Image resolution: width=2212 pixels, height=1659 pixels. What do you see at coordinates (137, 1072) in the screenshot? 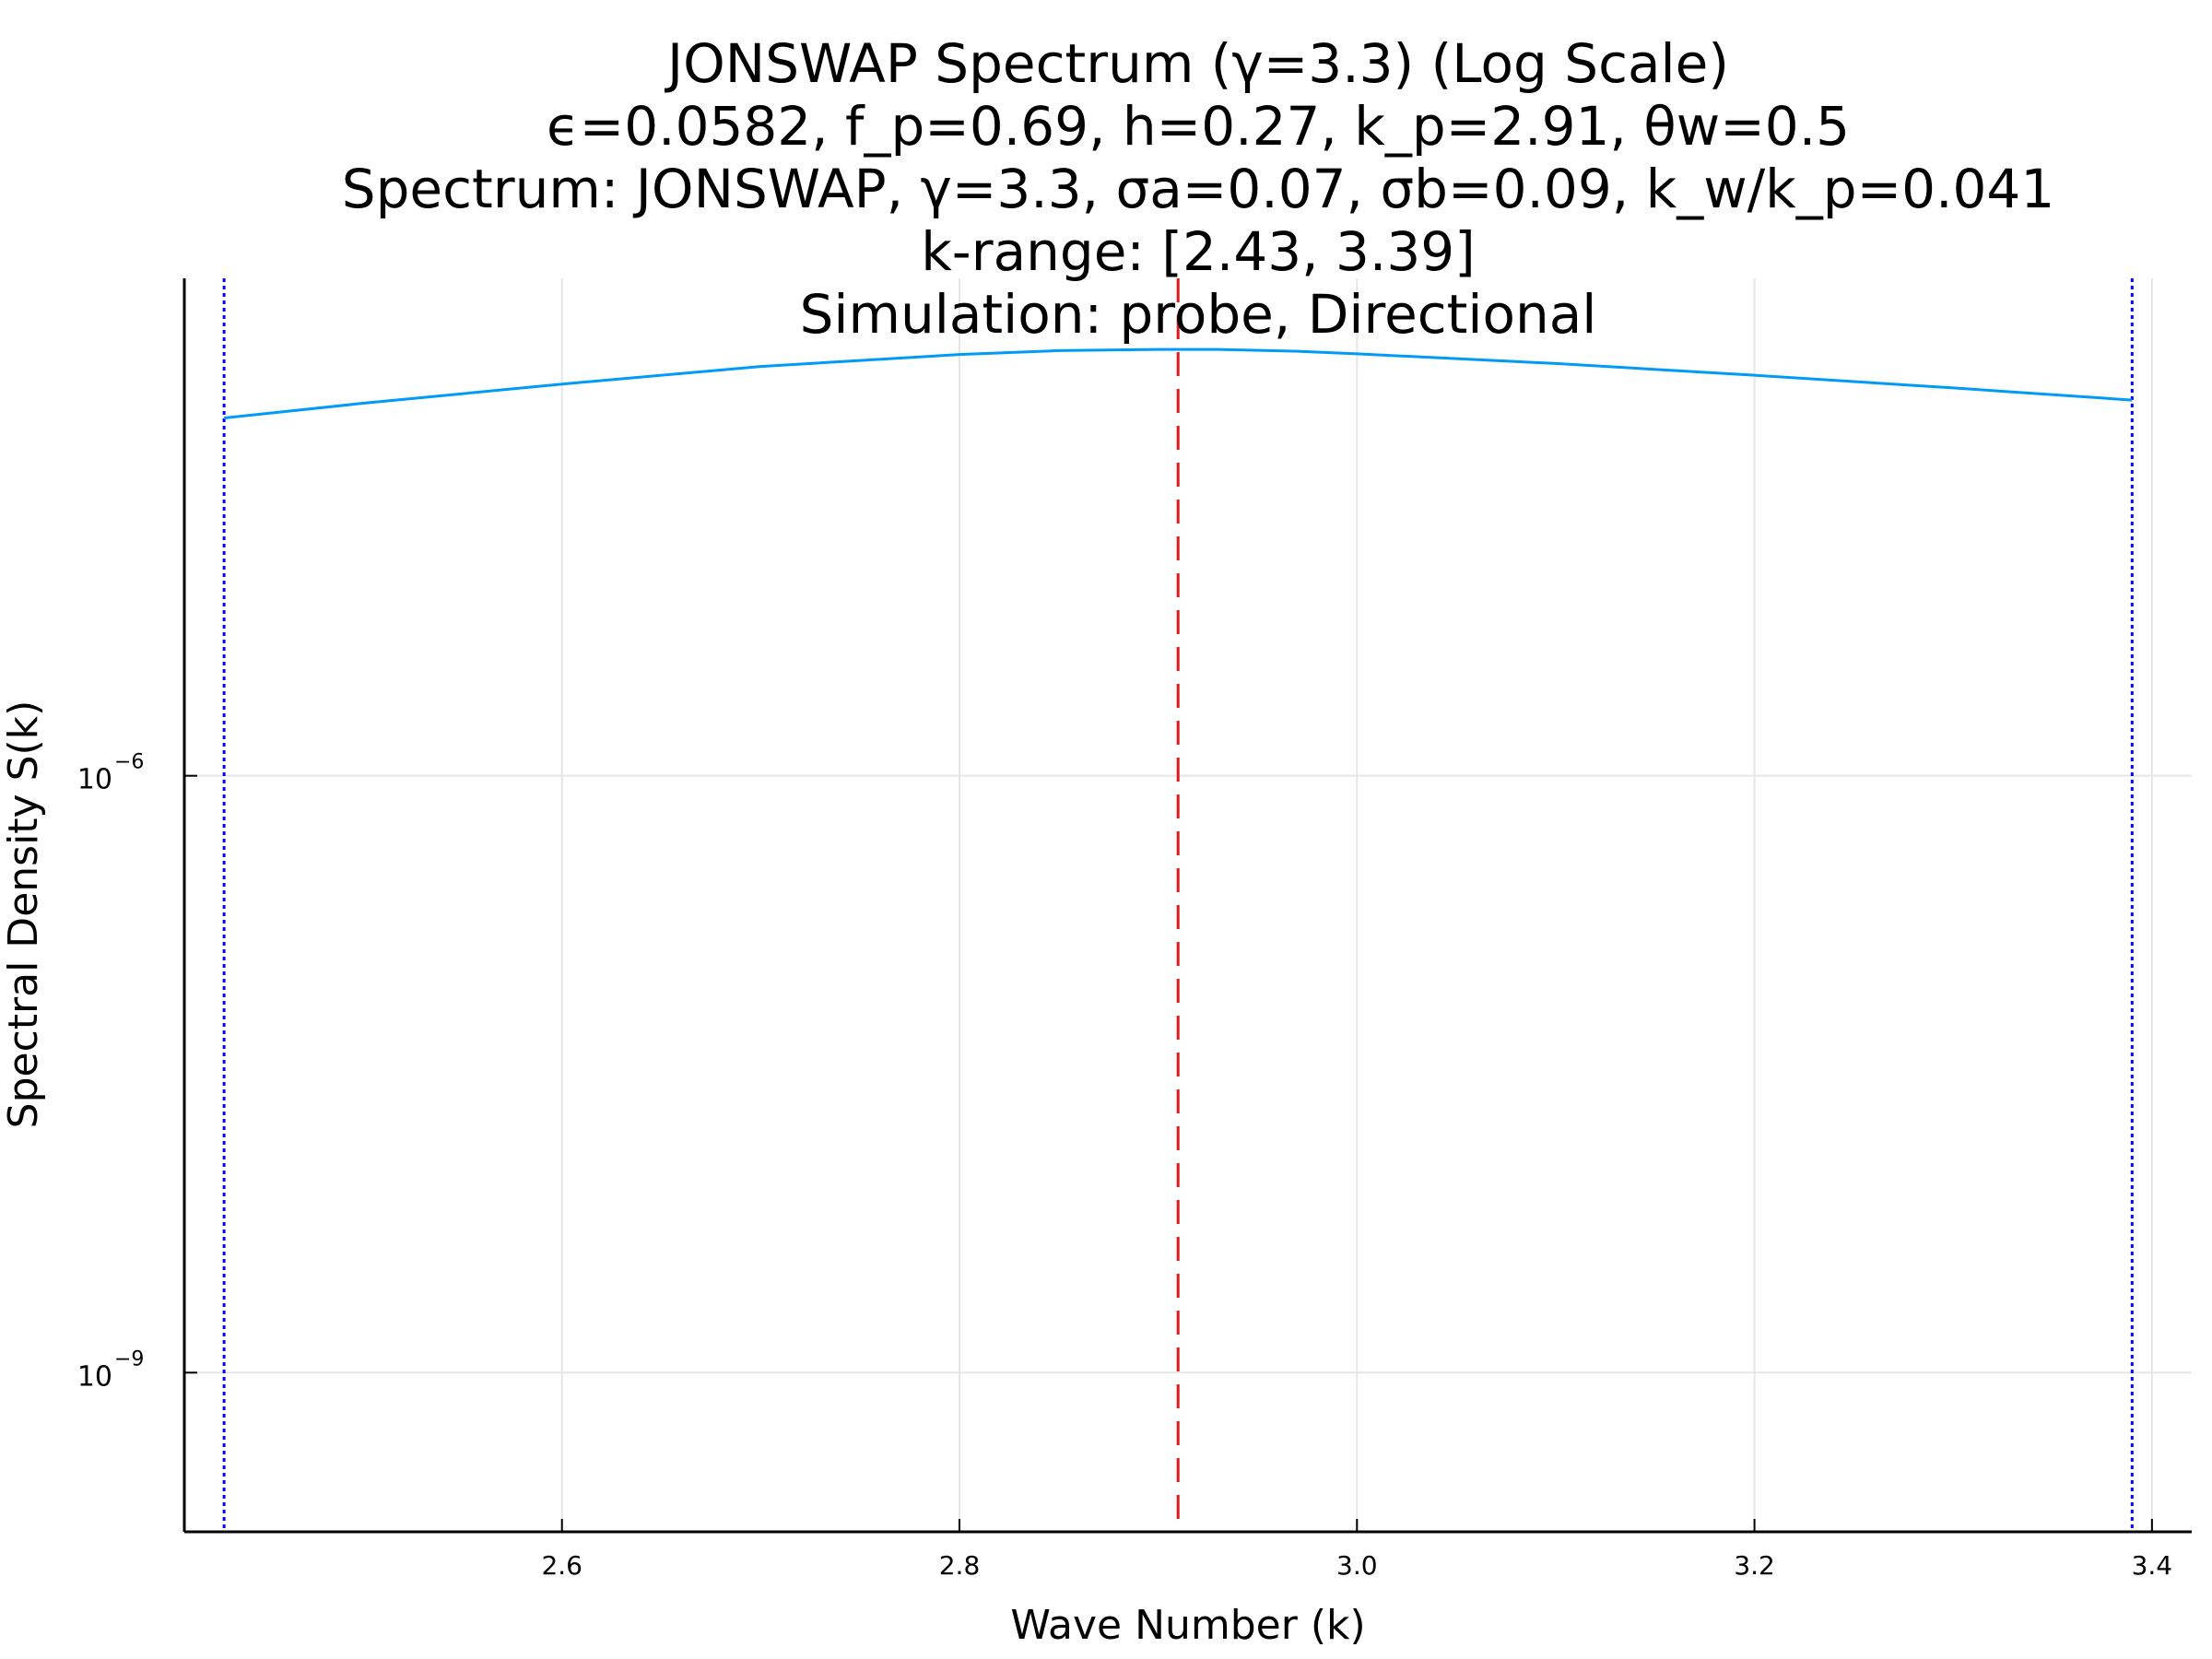
I see `y-ticks: 10−610−9` at bounding box center [137, 1072].